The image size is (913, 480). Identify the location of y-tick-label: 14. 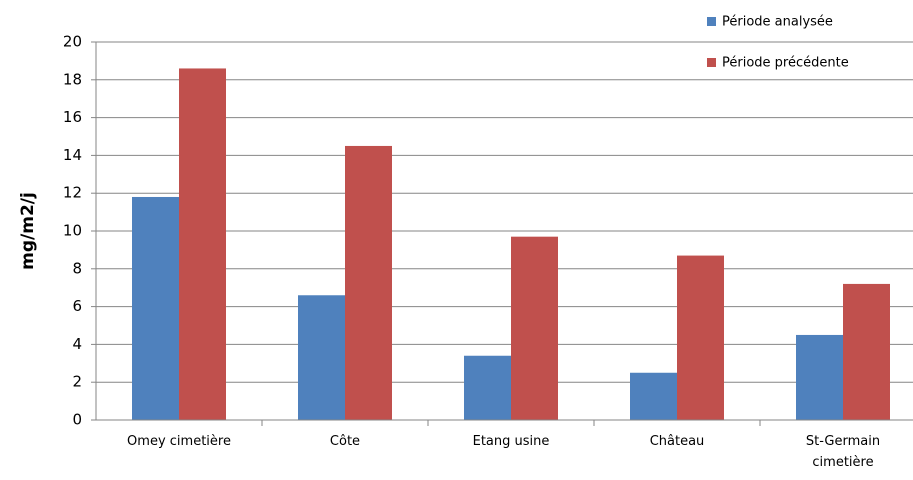
(72, 155).